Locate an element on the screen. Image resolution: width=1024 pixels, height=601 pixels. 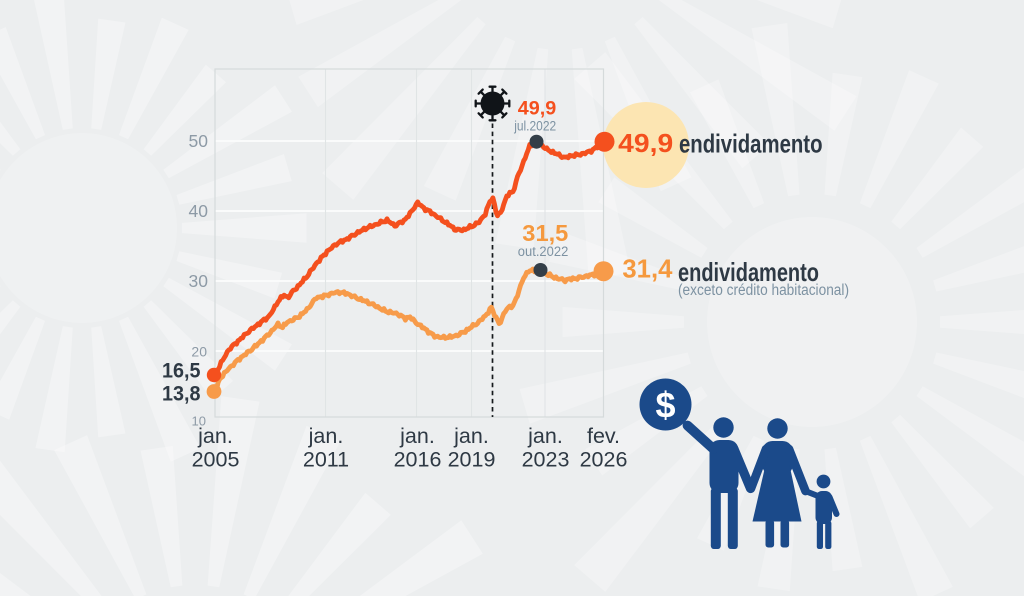
svg-text: out.2022 is located at coordinates (543, 251).